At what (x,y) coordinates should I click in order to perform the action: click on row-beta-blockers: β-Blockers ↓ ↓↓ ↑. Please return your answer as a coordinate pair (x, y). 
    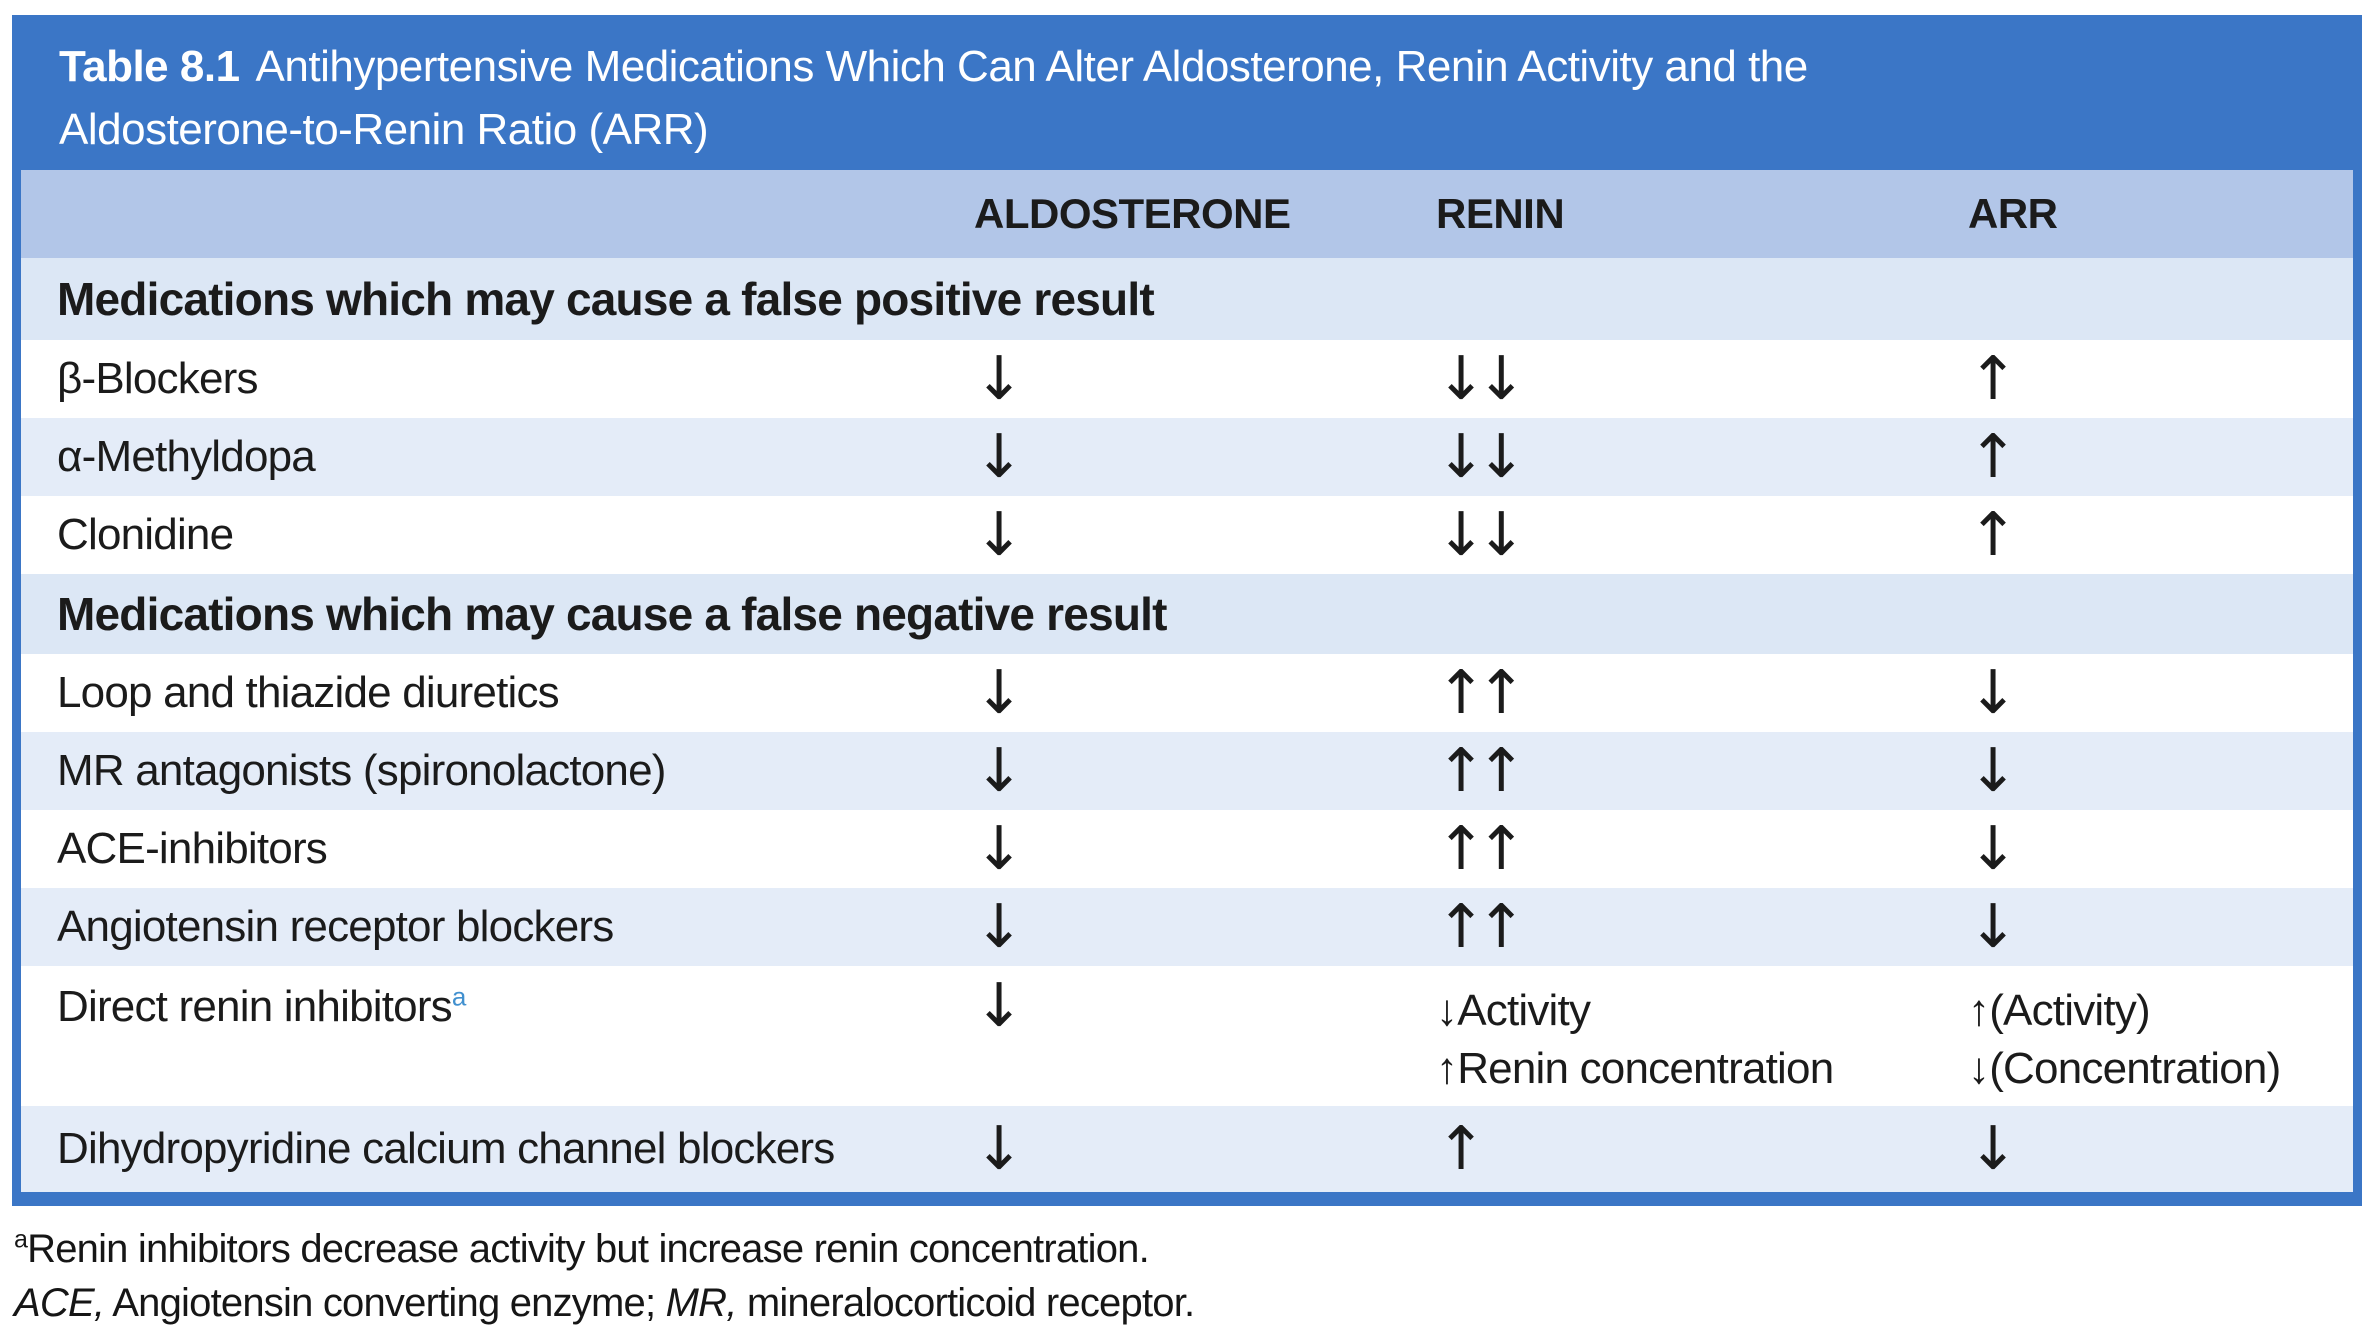
    Looking at the image, I should click on (1187, 379).